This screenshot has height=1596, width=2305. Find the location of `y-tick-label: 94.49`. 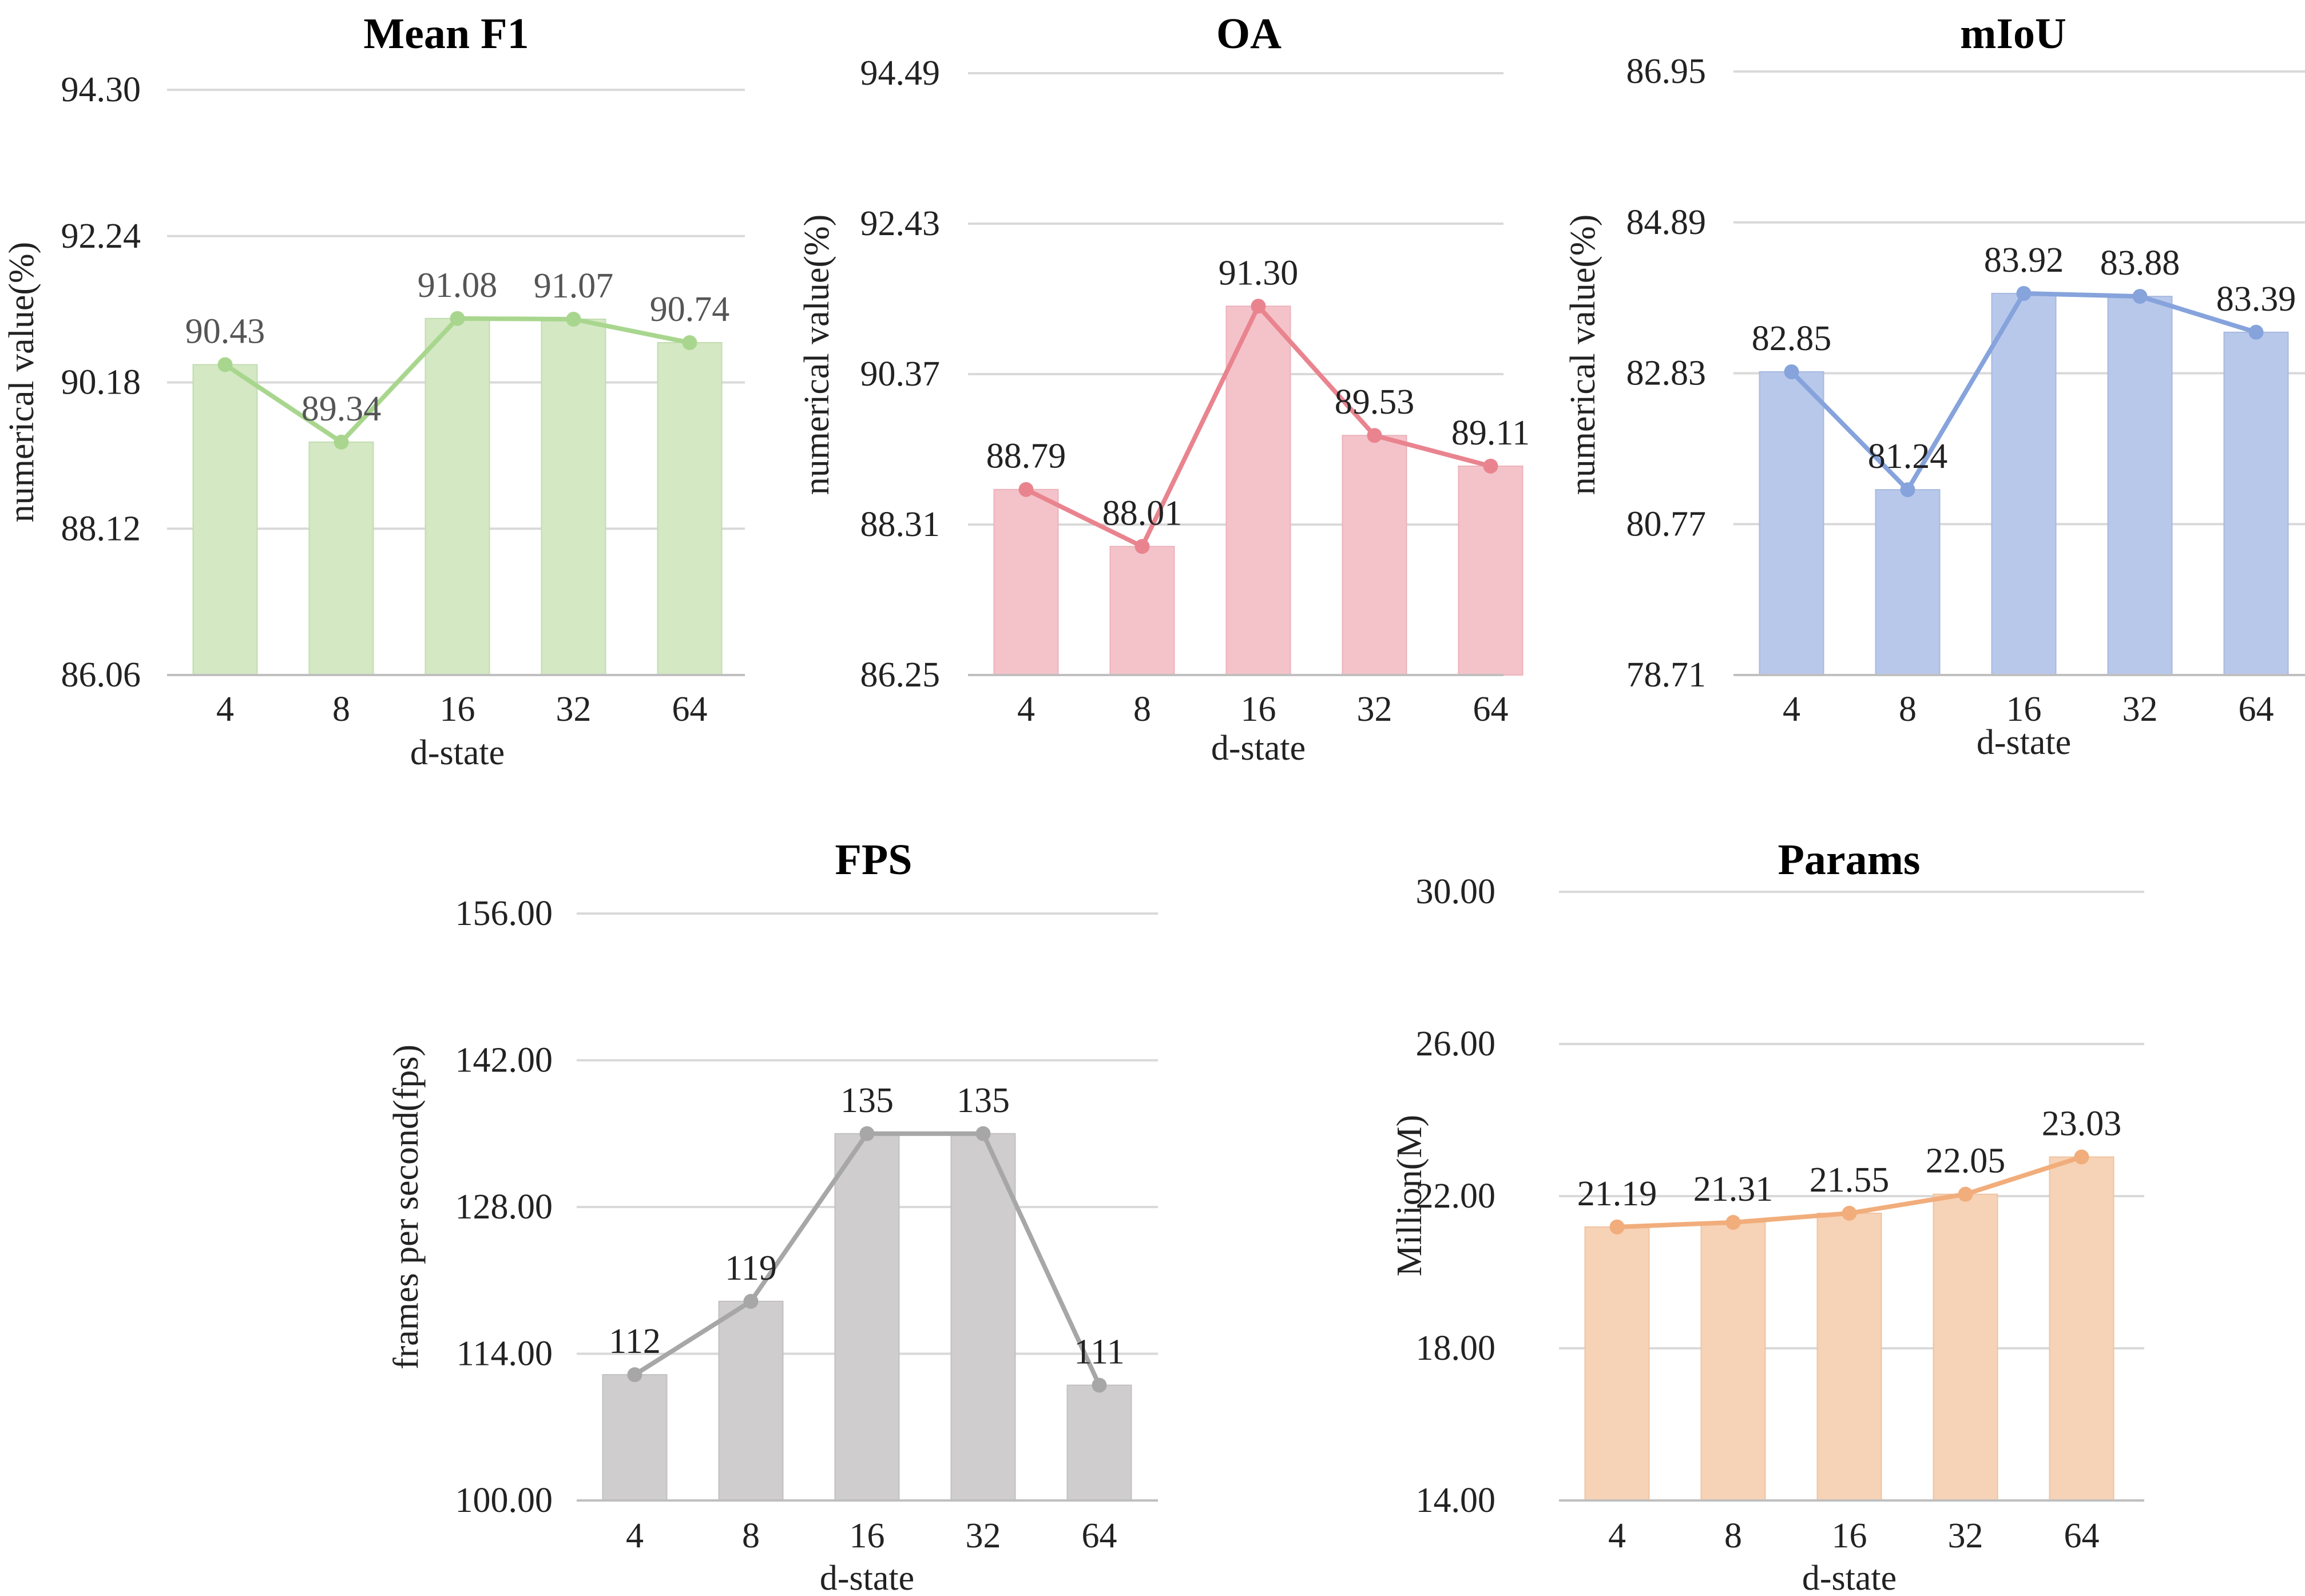

y-tick-label: 94.49 is located at coordinates (900, 73).